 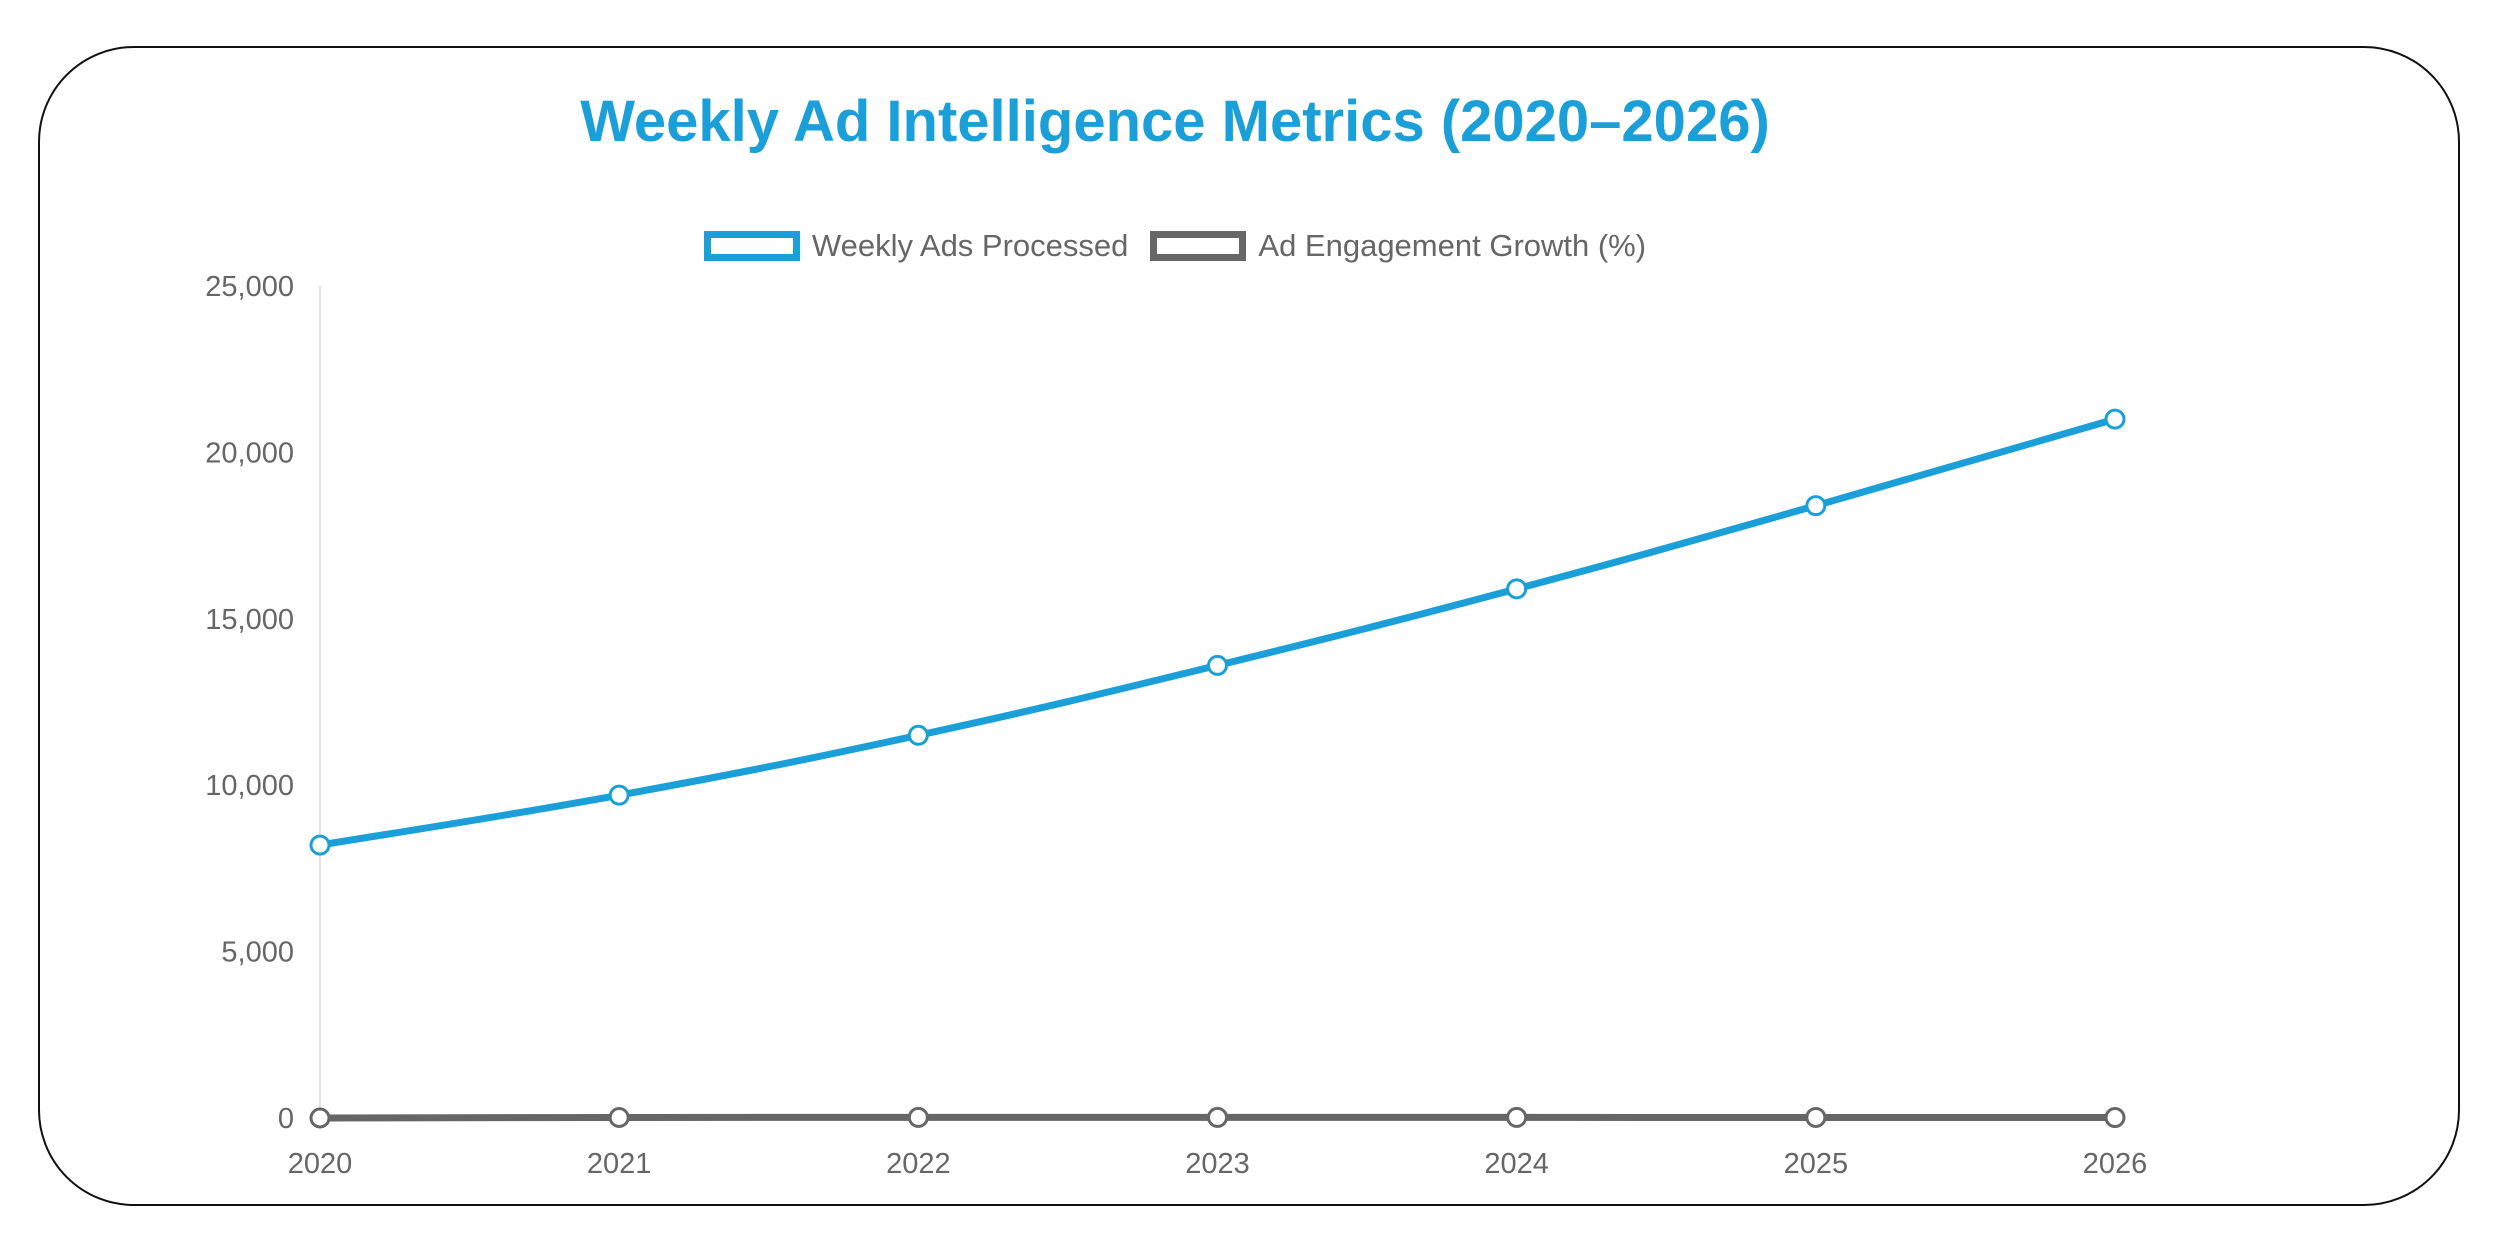 I want to click on x-tick-label: 2022, so click(x=918, y=1164).